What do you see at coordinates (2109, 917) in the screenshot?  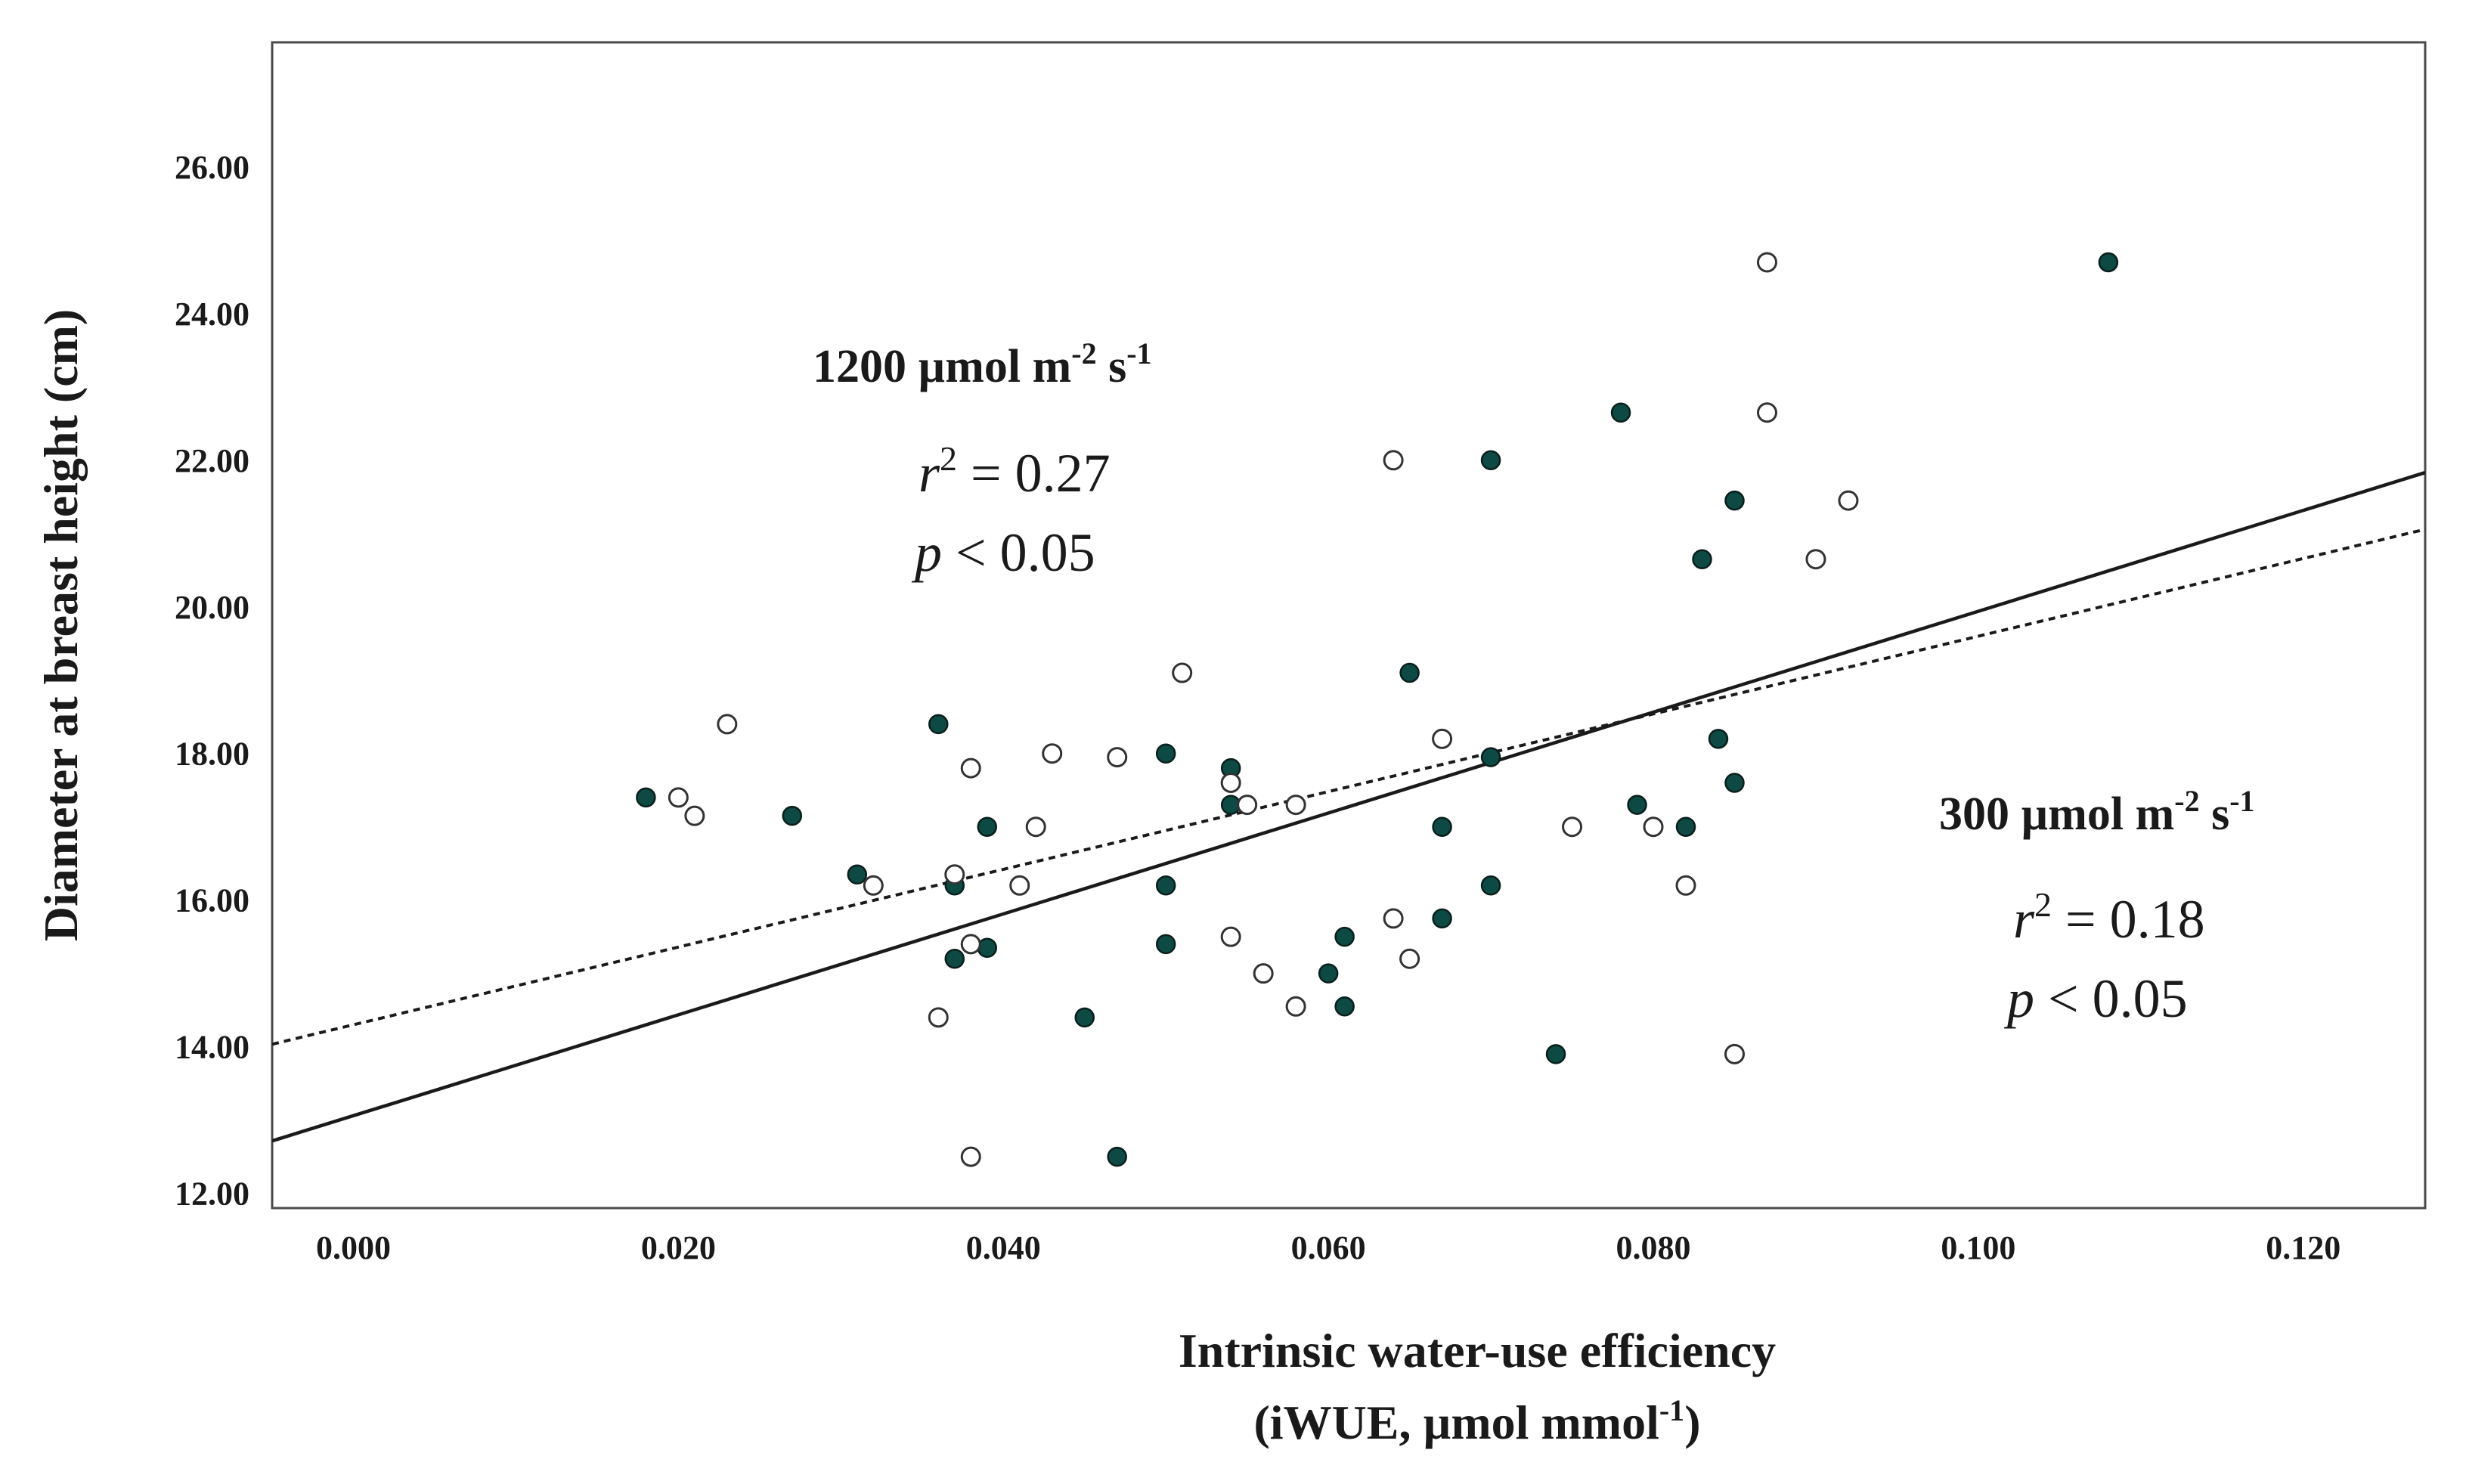 I see `annotation-300-r2: r2 = 0.18` at bounding box center [2109, 917].